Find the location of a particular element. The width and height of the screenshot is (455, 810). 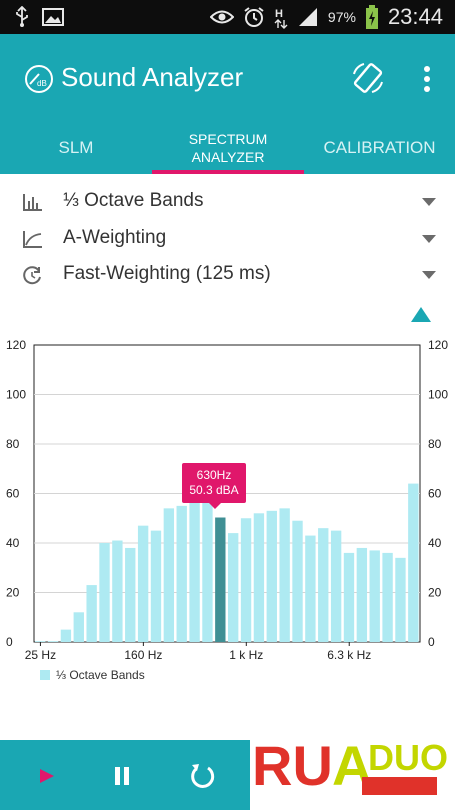

svg-text: RU is located at coordinates (292, 765).